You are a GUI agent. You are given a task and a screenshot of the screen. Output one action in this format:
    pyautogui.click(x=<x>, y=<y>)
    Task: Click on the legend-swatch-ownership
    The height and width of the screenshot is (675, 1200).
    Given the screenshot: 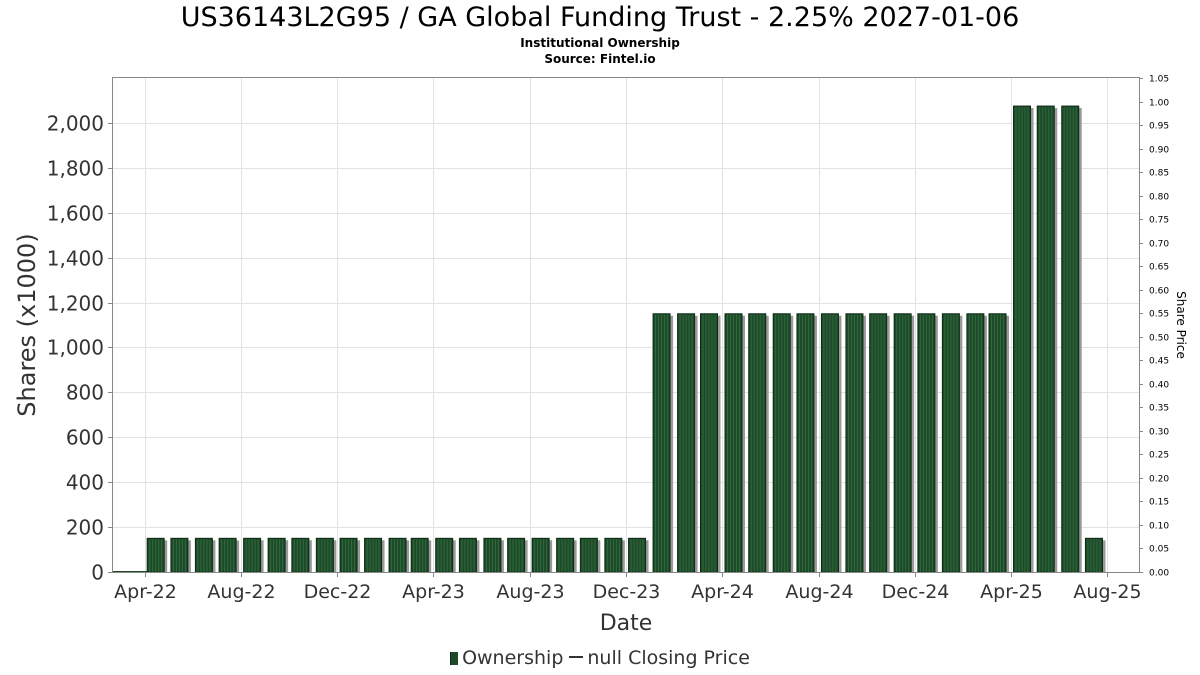 What is the action you would take?
    pyautogui.click(x=454, y=658)
    